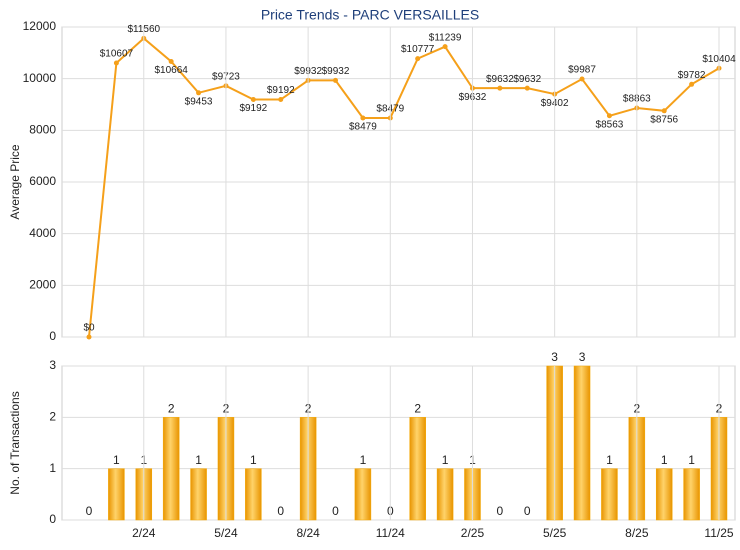 The width and height of the screenshot is (740, 550). Describe the element at coordinates (390, 533) in the screenshot. I see `x-tick-label: 11/24` at that location.